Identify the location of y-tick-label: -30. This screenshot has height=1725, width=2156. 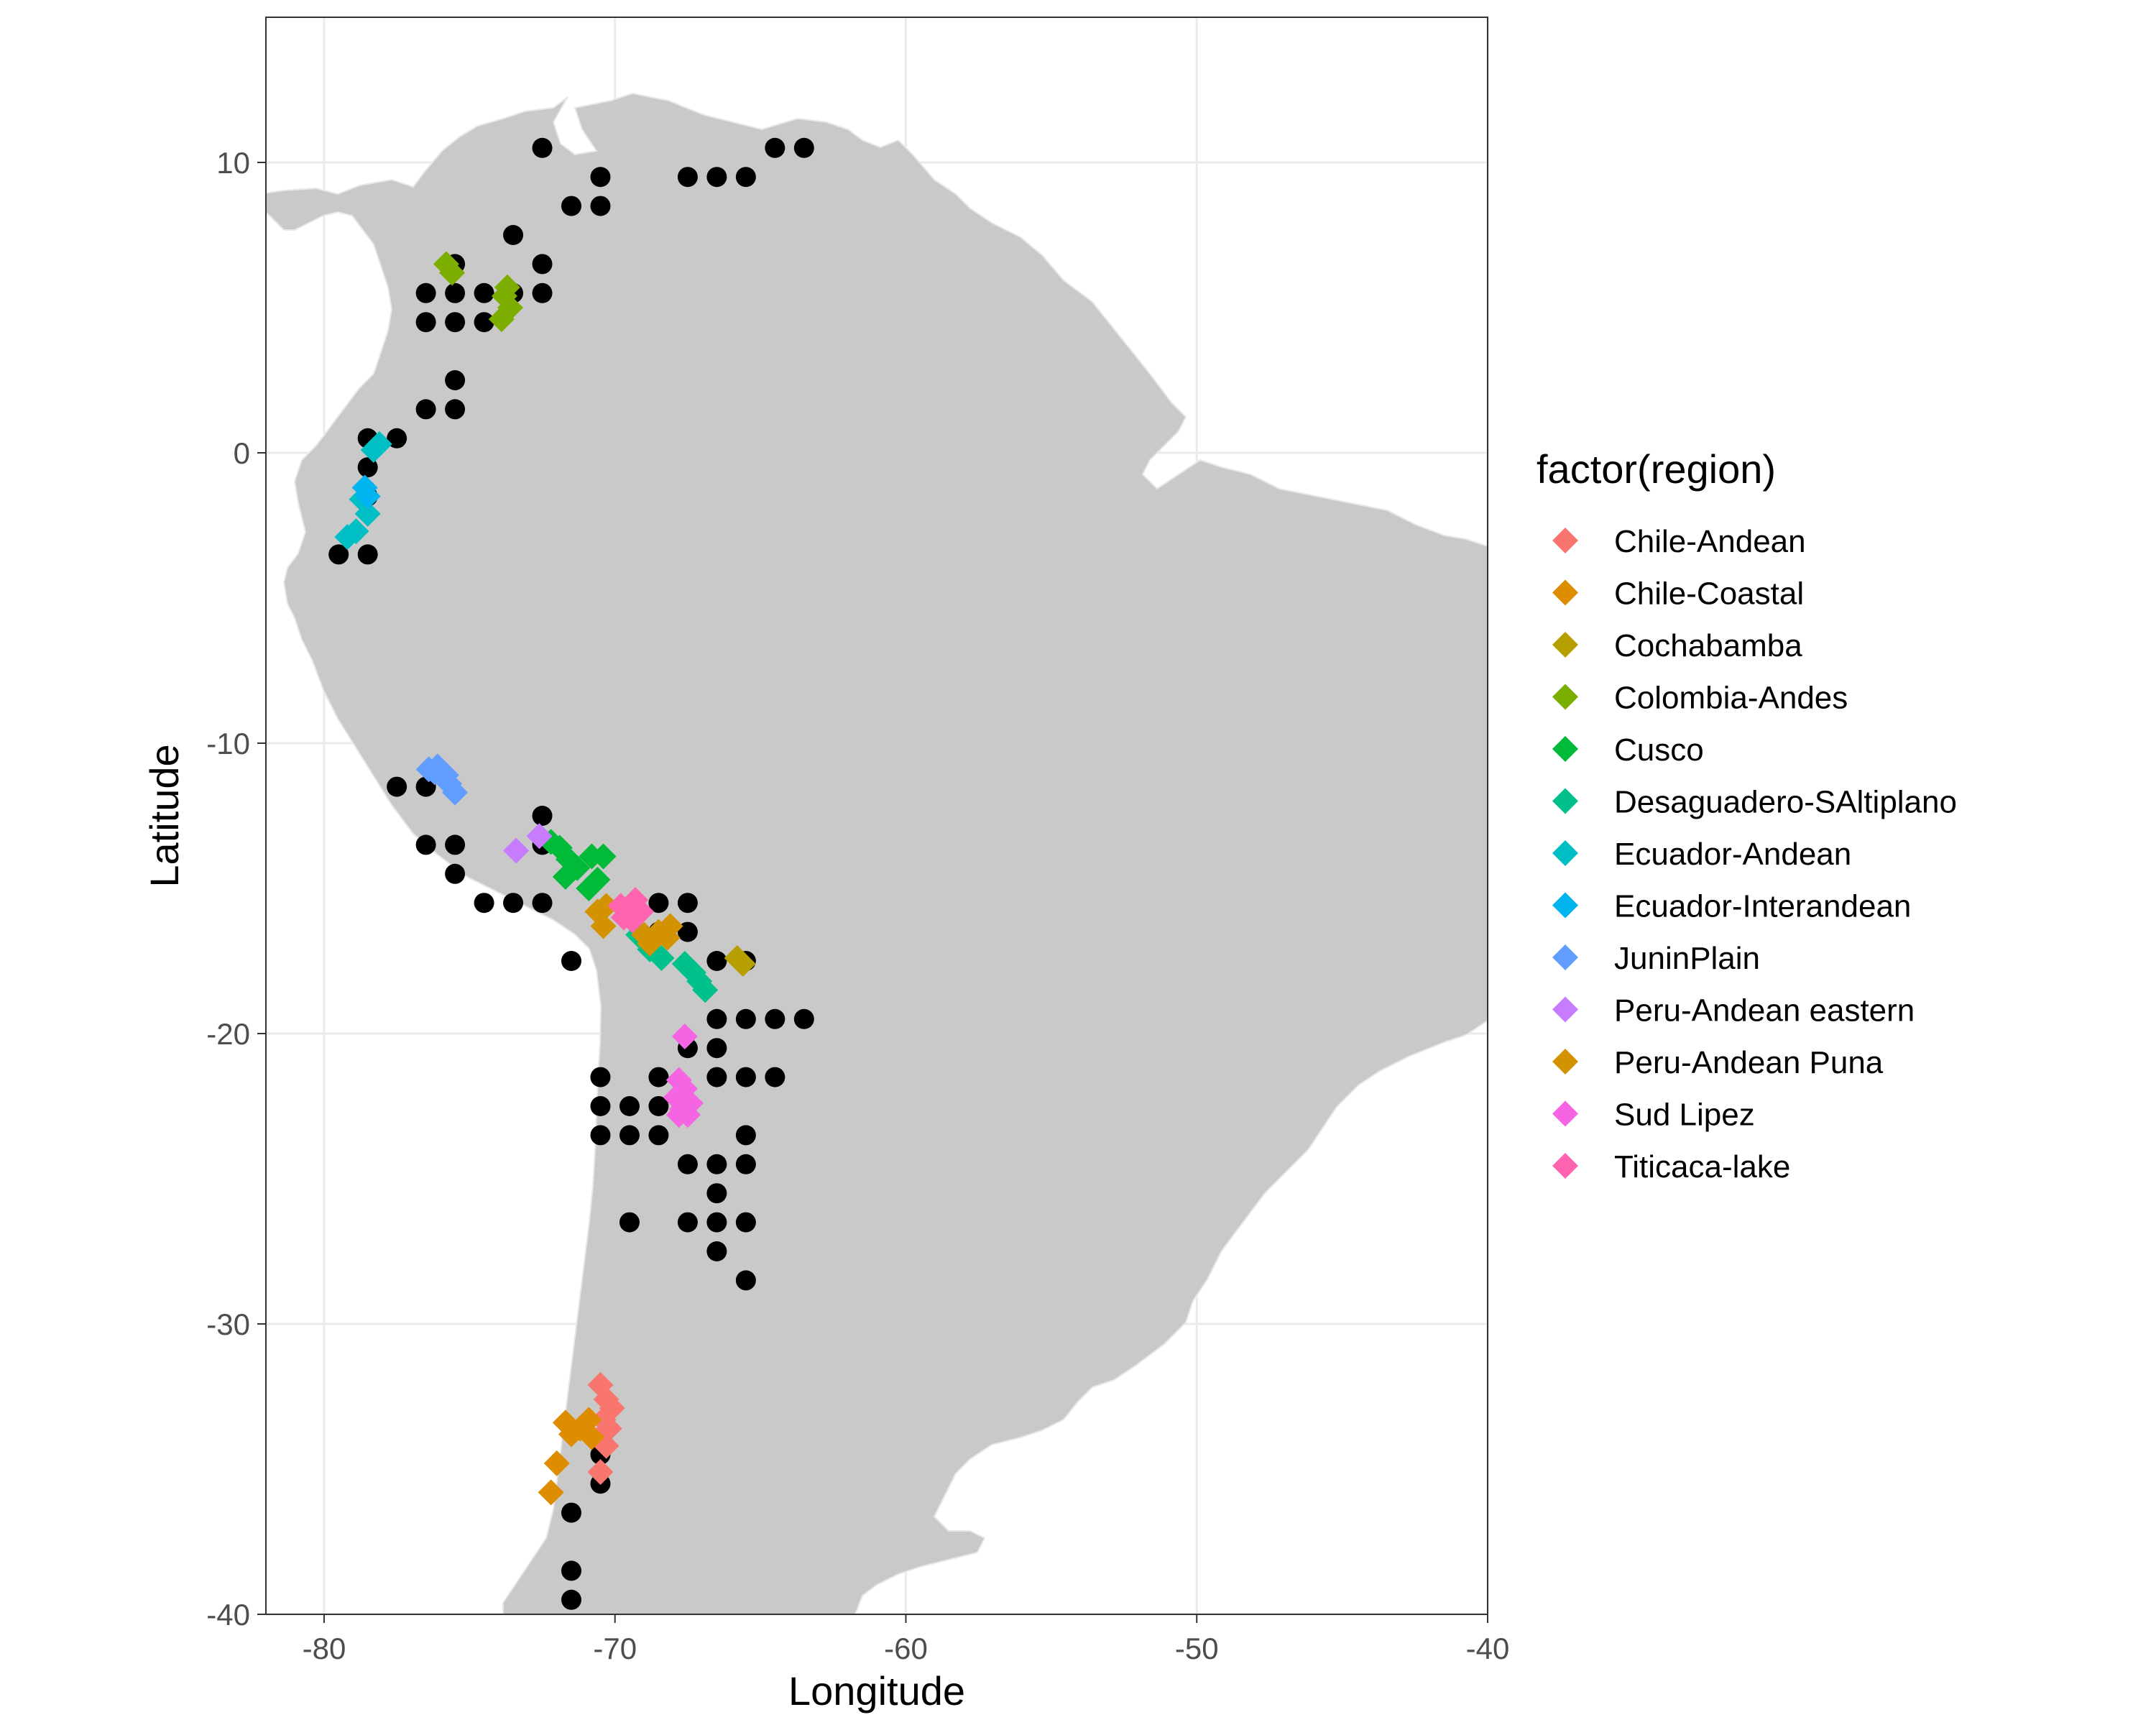
(228, 1324).